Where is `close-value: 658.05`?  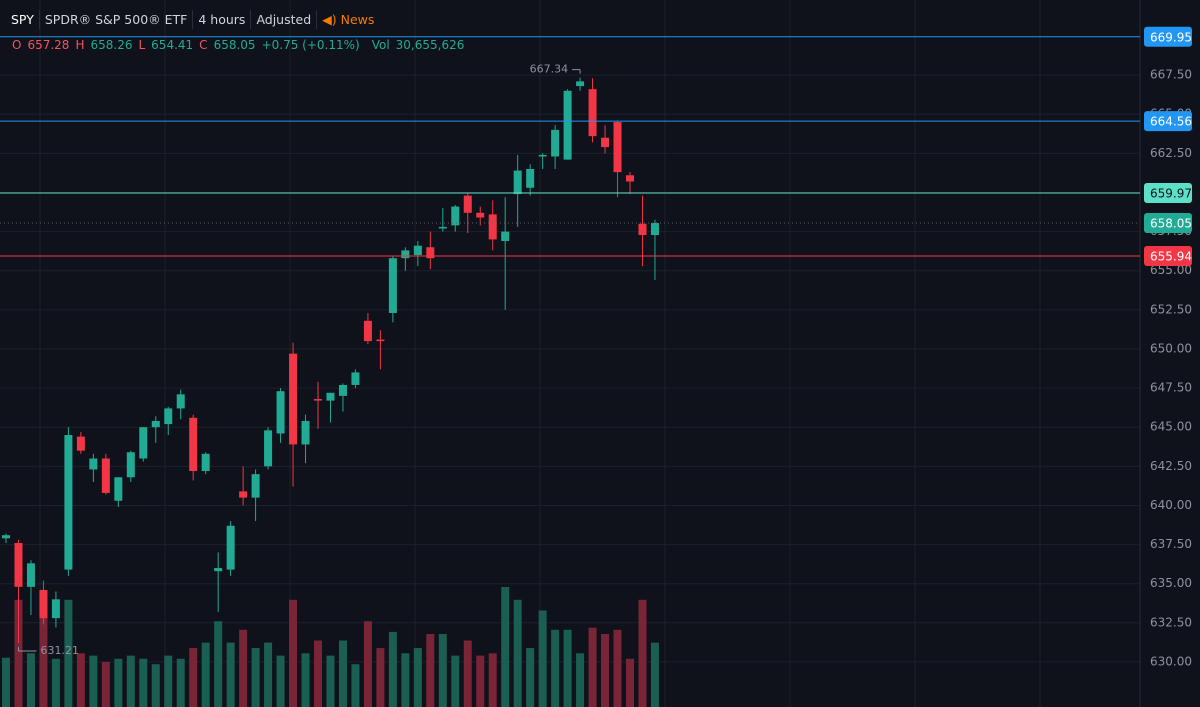 close-value: 658.05 is located at coordinates (234, 45).